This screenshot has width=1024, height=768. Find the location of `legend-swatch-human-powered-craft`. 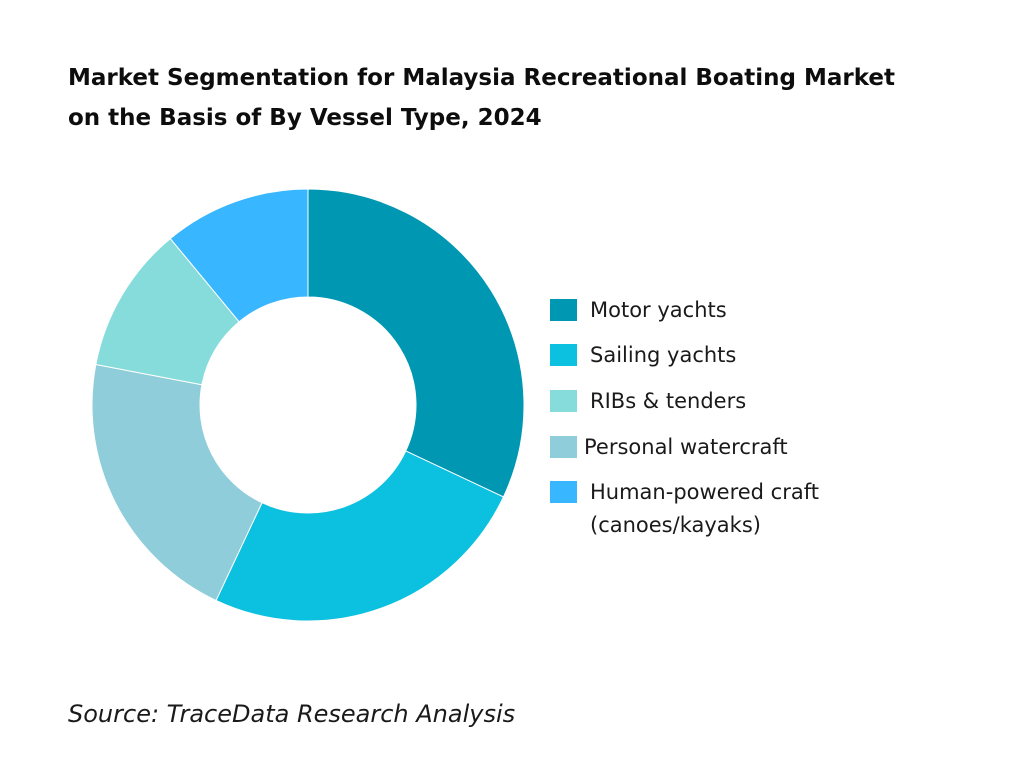

legend-swatch-human-powered-craft is located at coordinates (563, 492).